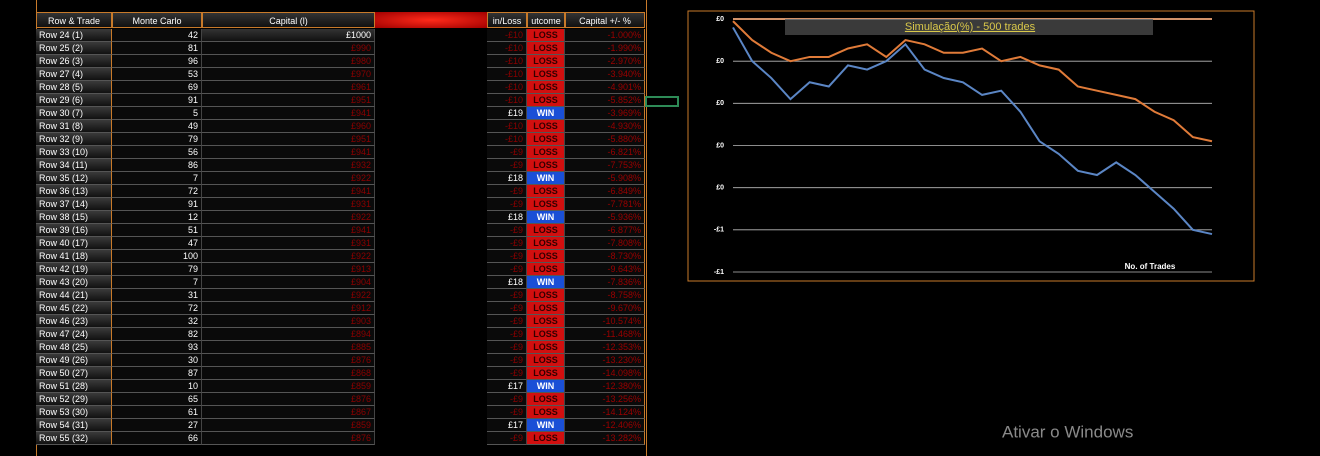 This screenshot has height=456, width=1320. Describe the element at coordinates (74, 386) in the screenshot. I see `cell-row: Row 51 (28)` at that location.